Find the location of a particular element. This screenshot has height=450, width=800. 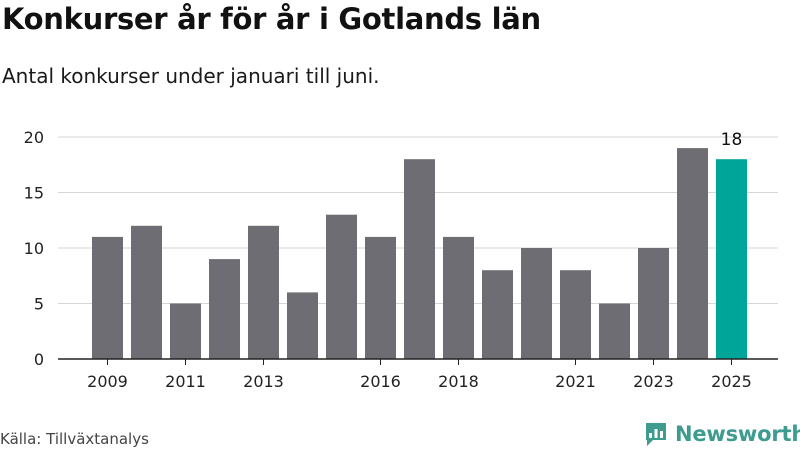

x-tick-label: 2009 is located at coordinates (107, 381).